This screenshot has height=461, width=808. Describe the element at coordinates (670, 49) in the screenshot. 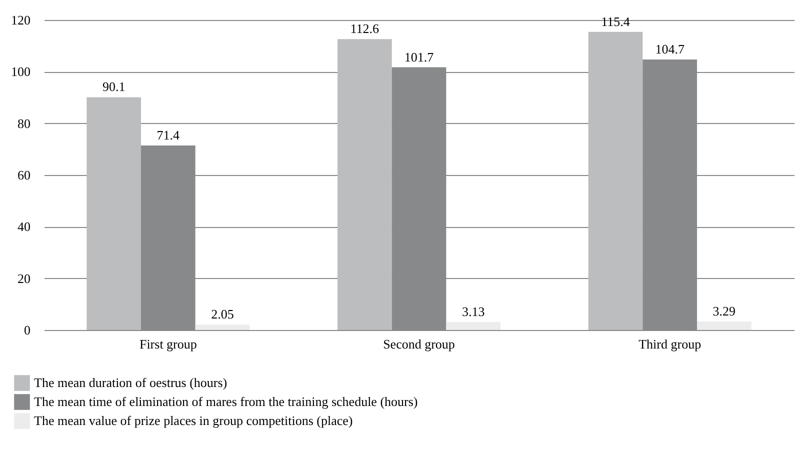

I see `data-label: 104.7` at that location.